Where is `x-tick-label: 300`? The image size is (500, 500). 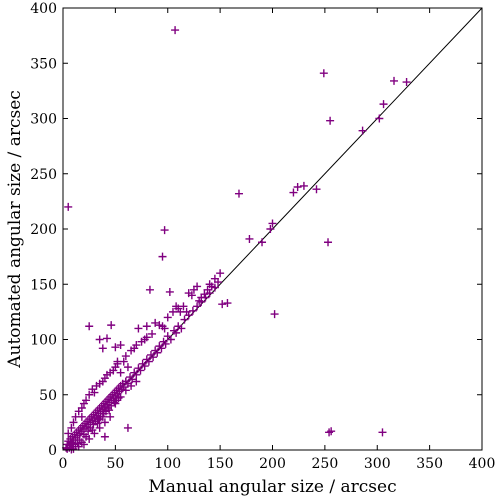 x-tick-label: 300 is located at coordinates (377, 464).